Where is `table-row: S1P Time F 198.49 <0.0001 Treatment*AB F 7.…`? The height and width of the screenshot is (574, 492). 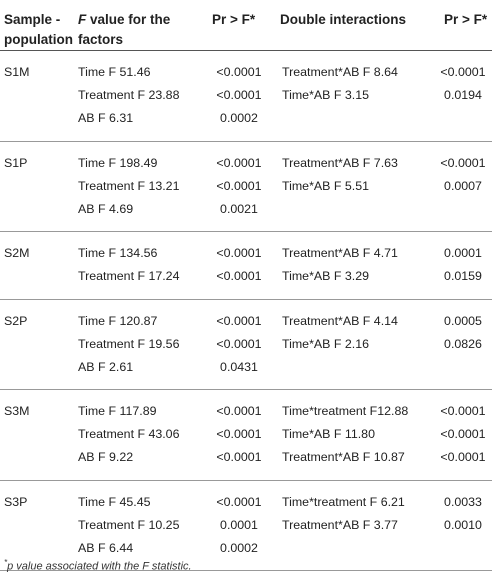 table-row: S1P Time F 198.49 <0.0001 Treatment*AB F 7.… is located at coordinates (246, 158).